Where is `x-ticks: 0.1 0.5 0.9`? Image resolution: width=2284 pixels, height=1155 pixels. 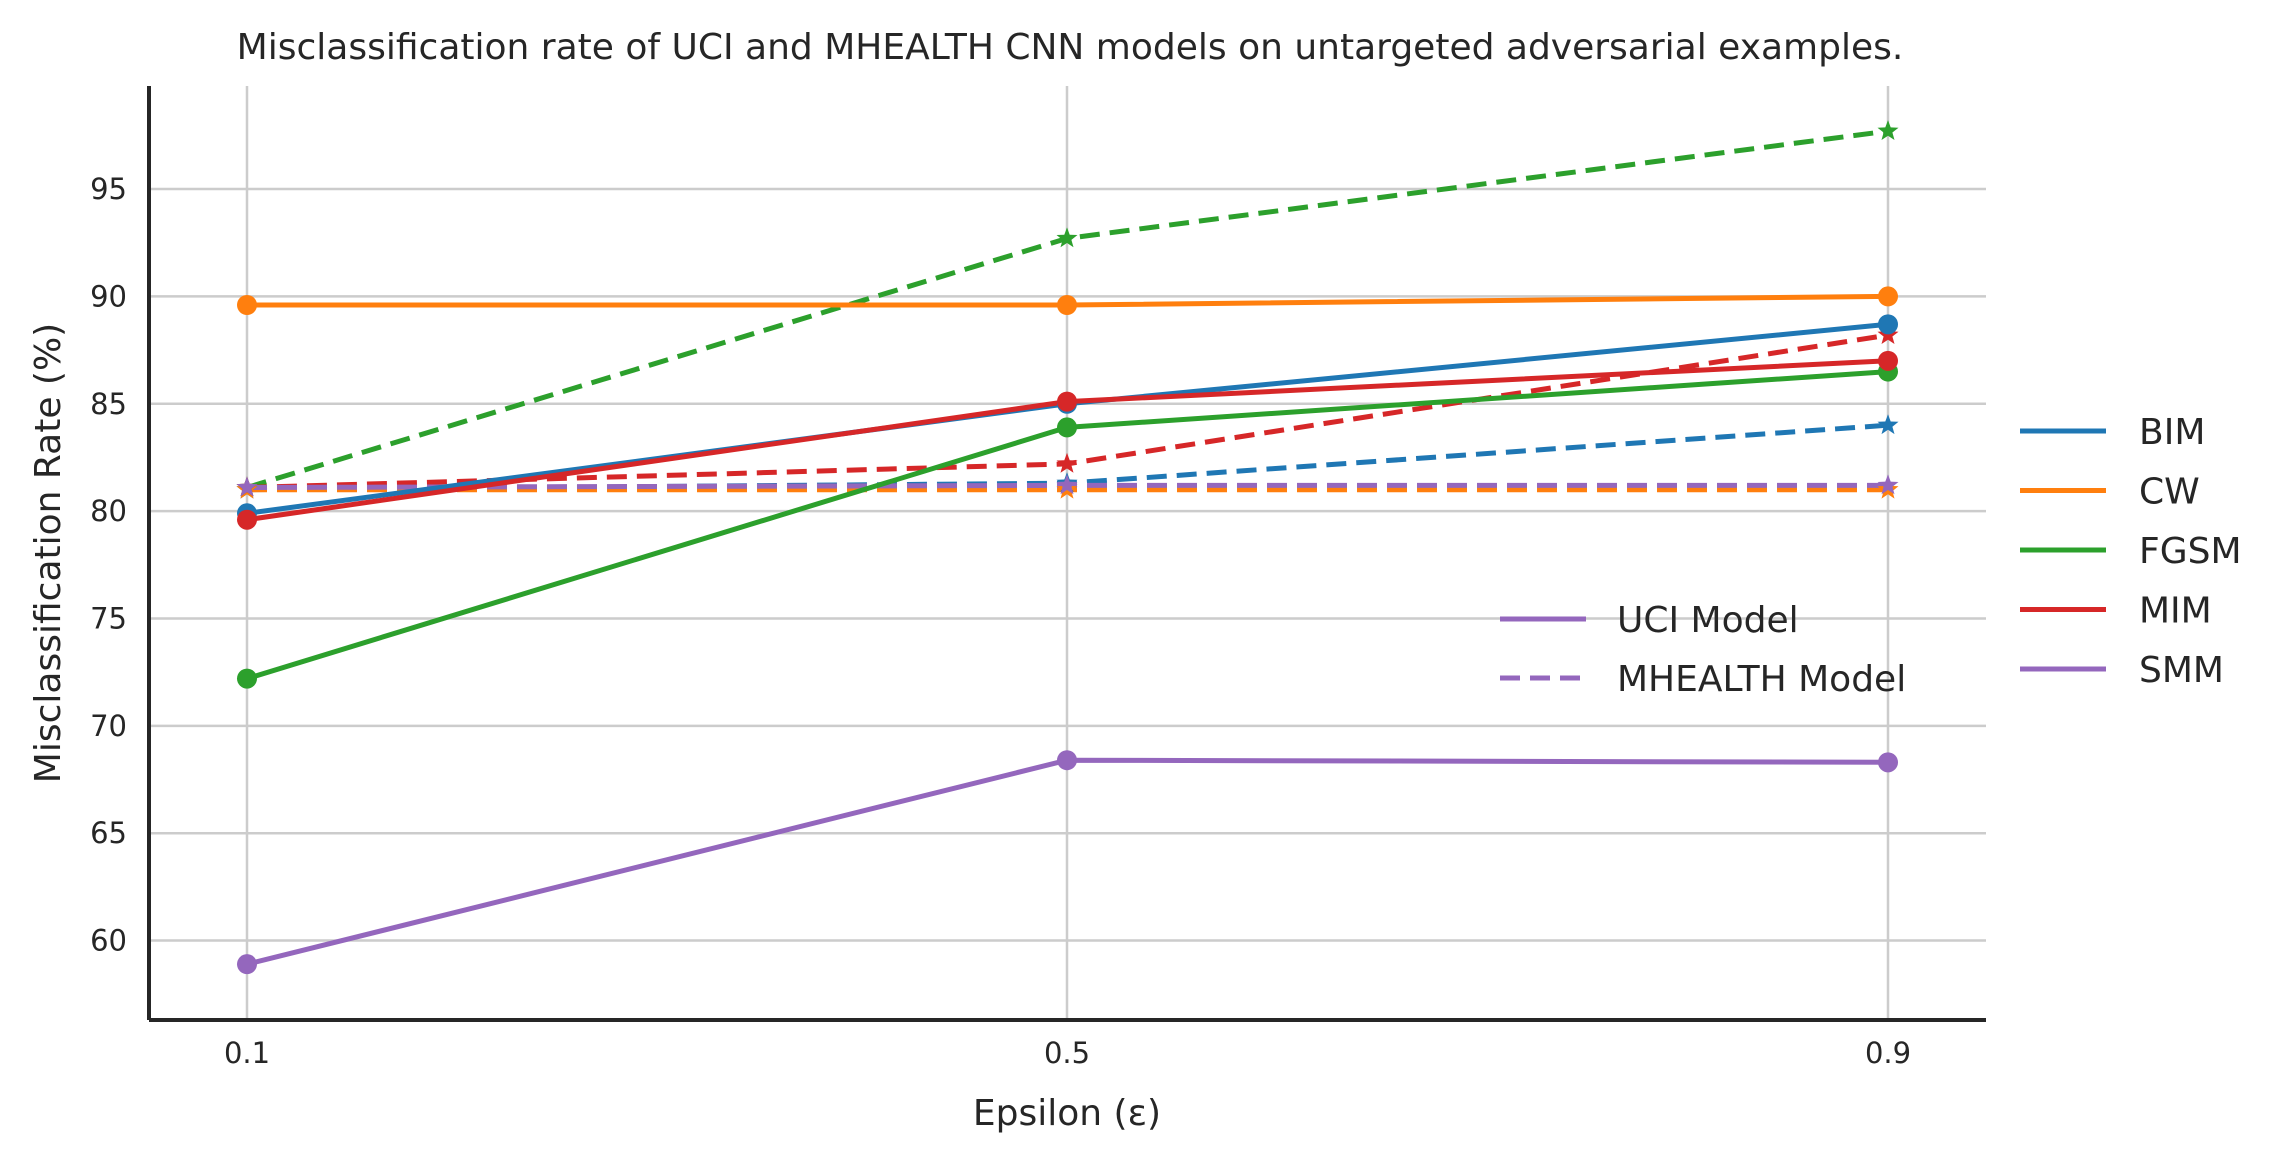
x-ticks: 0.1 0.5 0.9 is located at coordinates (1067, 1053).